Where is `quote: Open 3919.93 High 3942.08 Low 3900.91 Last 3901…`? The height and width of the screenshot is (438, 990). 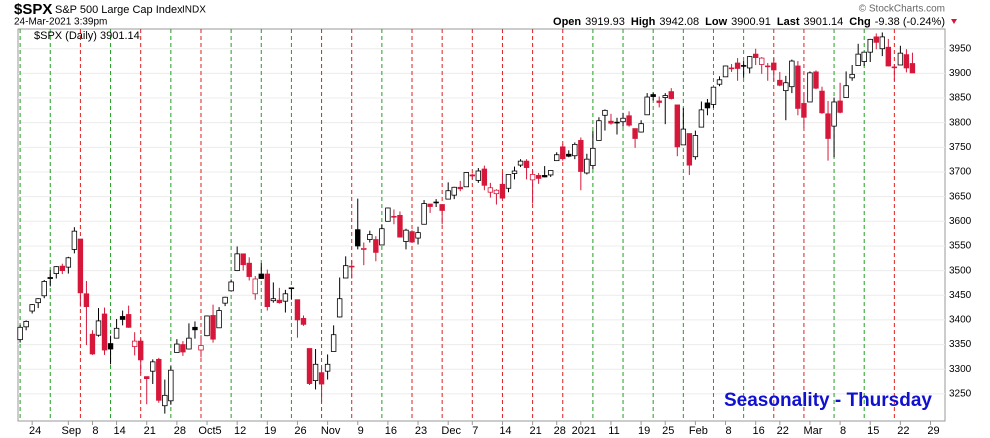 quote: Open 3919.93 High 3942.08 Low 3900.91 Last 3901… is located at coordinates (755, 22).